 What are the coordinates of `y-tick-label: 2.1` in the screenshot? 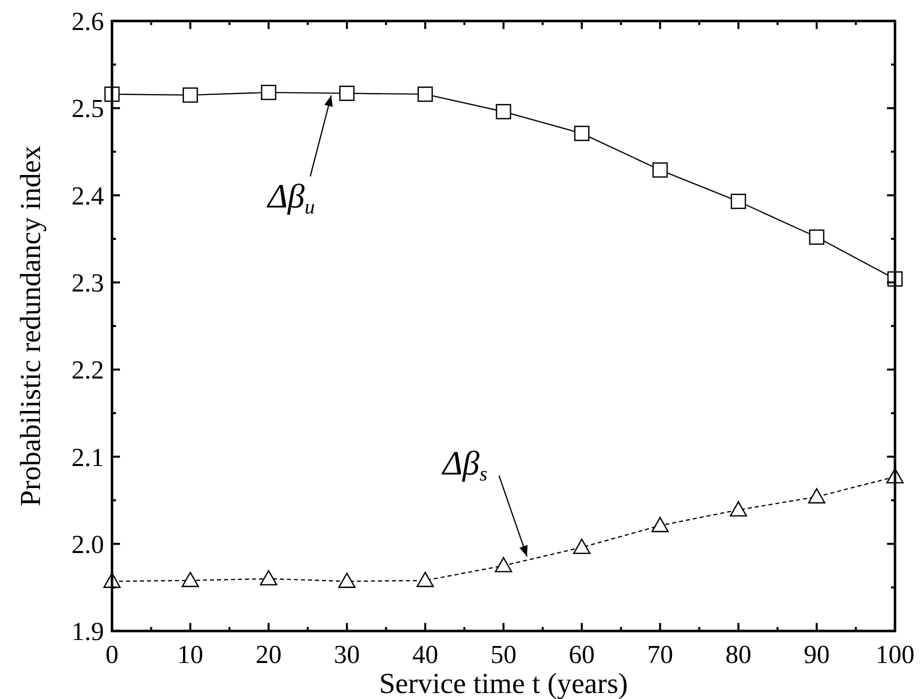 It's located at (88, 457).